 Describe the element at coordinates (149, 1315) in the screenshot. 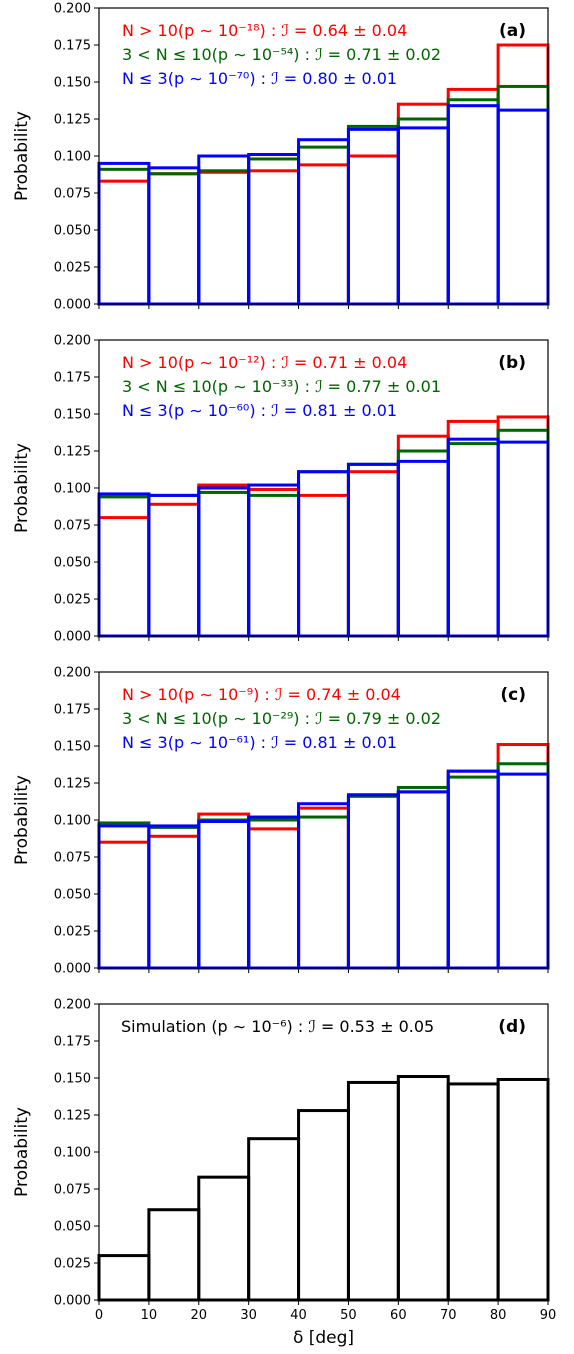

I see `x-tick-label: 10` at that location.